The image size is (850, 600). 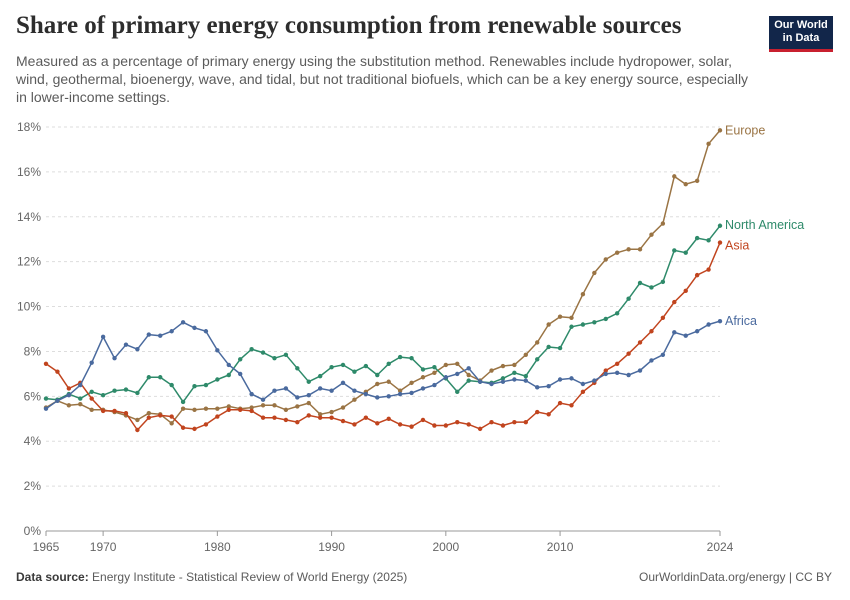 What do you see at coordinates (217, 547) in the screenshot?
I see `x-tick-label: 1980` at bounding box center [217, 547].